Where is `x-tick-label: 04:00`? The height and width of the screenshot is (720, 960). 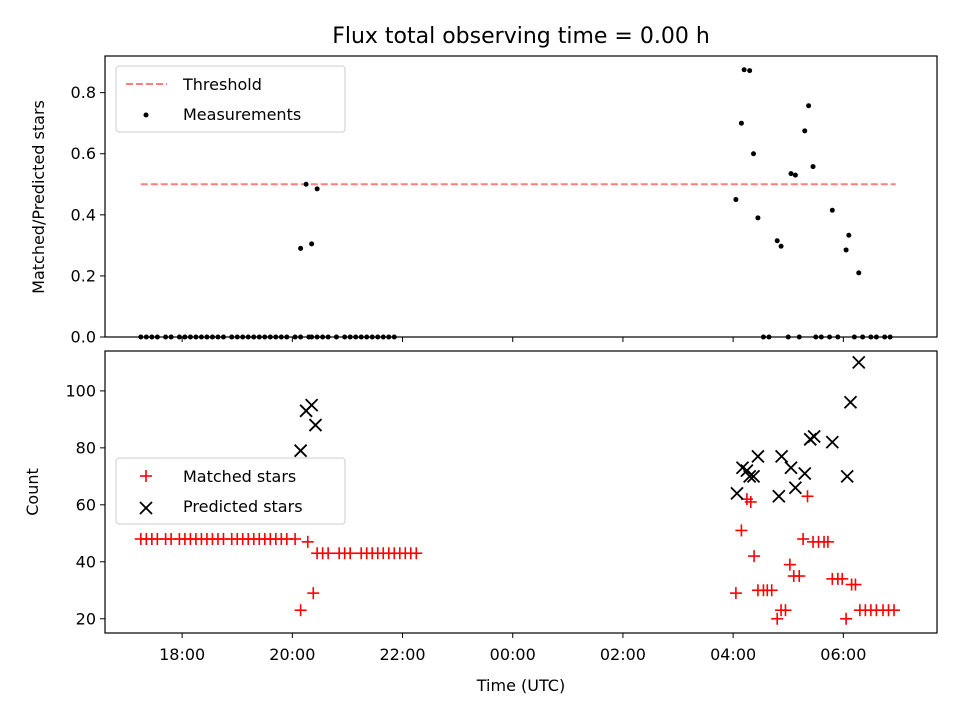 x-tick-label: 04:00 is located at coordinates (733, 654).